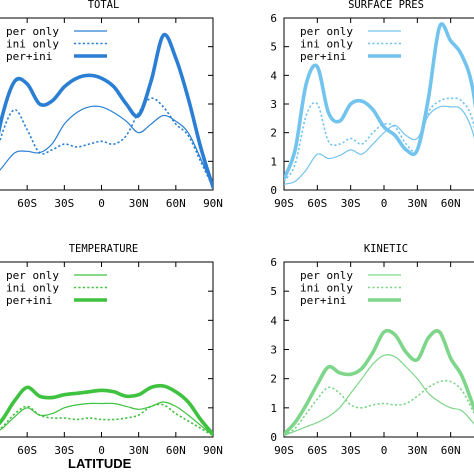  Describe the element at coordinates (386, 5) in the screenshot. I see `chart-title: SURFACE PRES` at that location.